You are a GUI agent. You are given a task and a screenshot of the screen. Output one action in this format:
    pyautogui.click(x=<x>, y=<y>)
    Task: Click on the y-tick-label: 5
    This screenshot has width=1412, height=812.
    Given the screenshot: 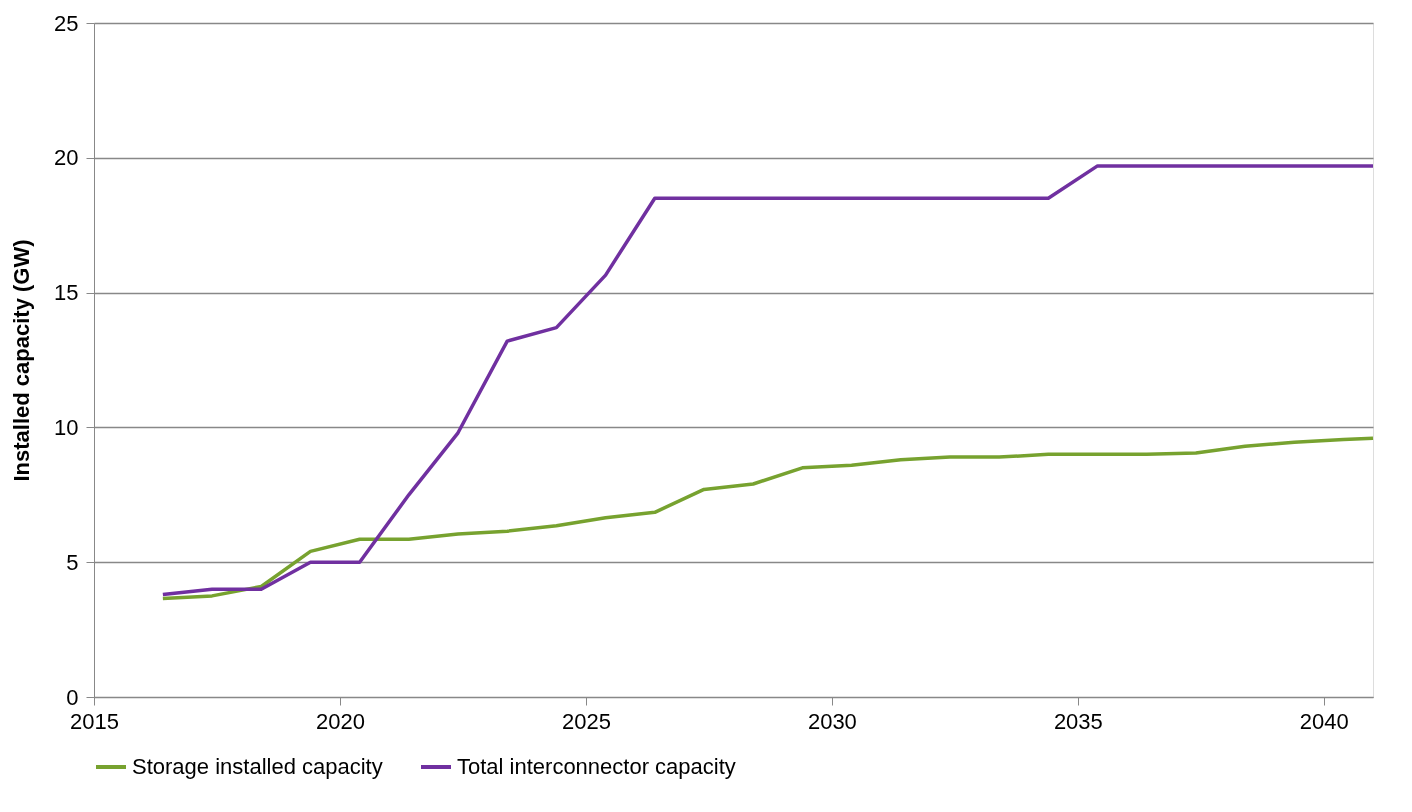 What is the action you would take?
    pyautogui.click(x=72, y=562)
    